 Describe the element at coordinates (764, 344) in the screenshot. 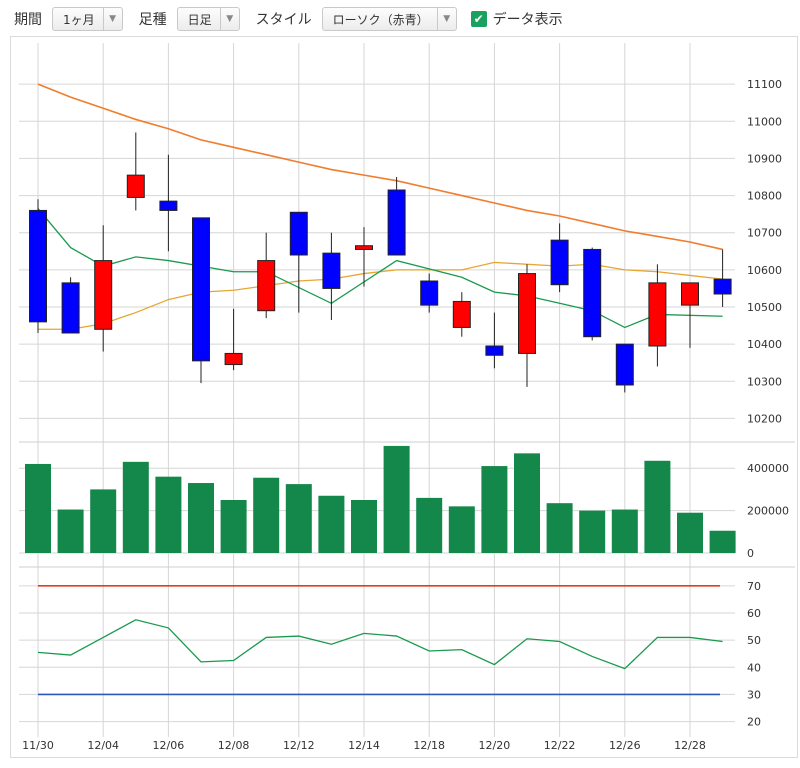

I see `price-tick-label: 10400` at that location.